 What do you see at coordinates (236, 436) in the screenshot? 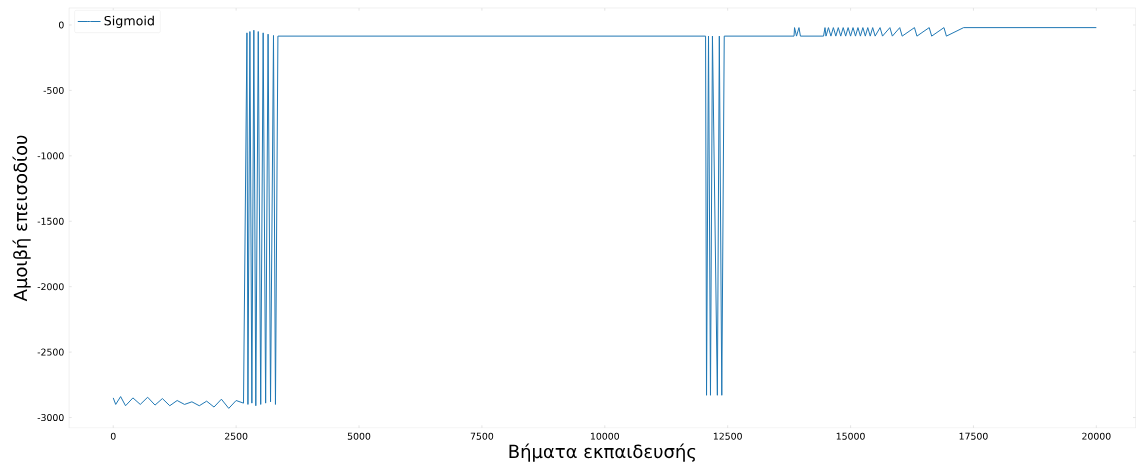
I see `x-tick-label: 2500` at bounding box center [236, 436].